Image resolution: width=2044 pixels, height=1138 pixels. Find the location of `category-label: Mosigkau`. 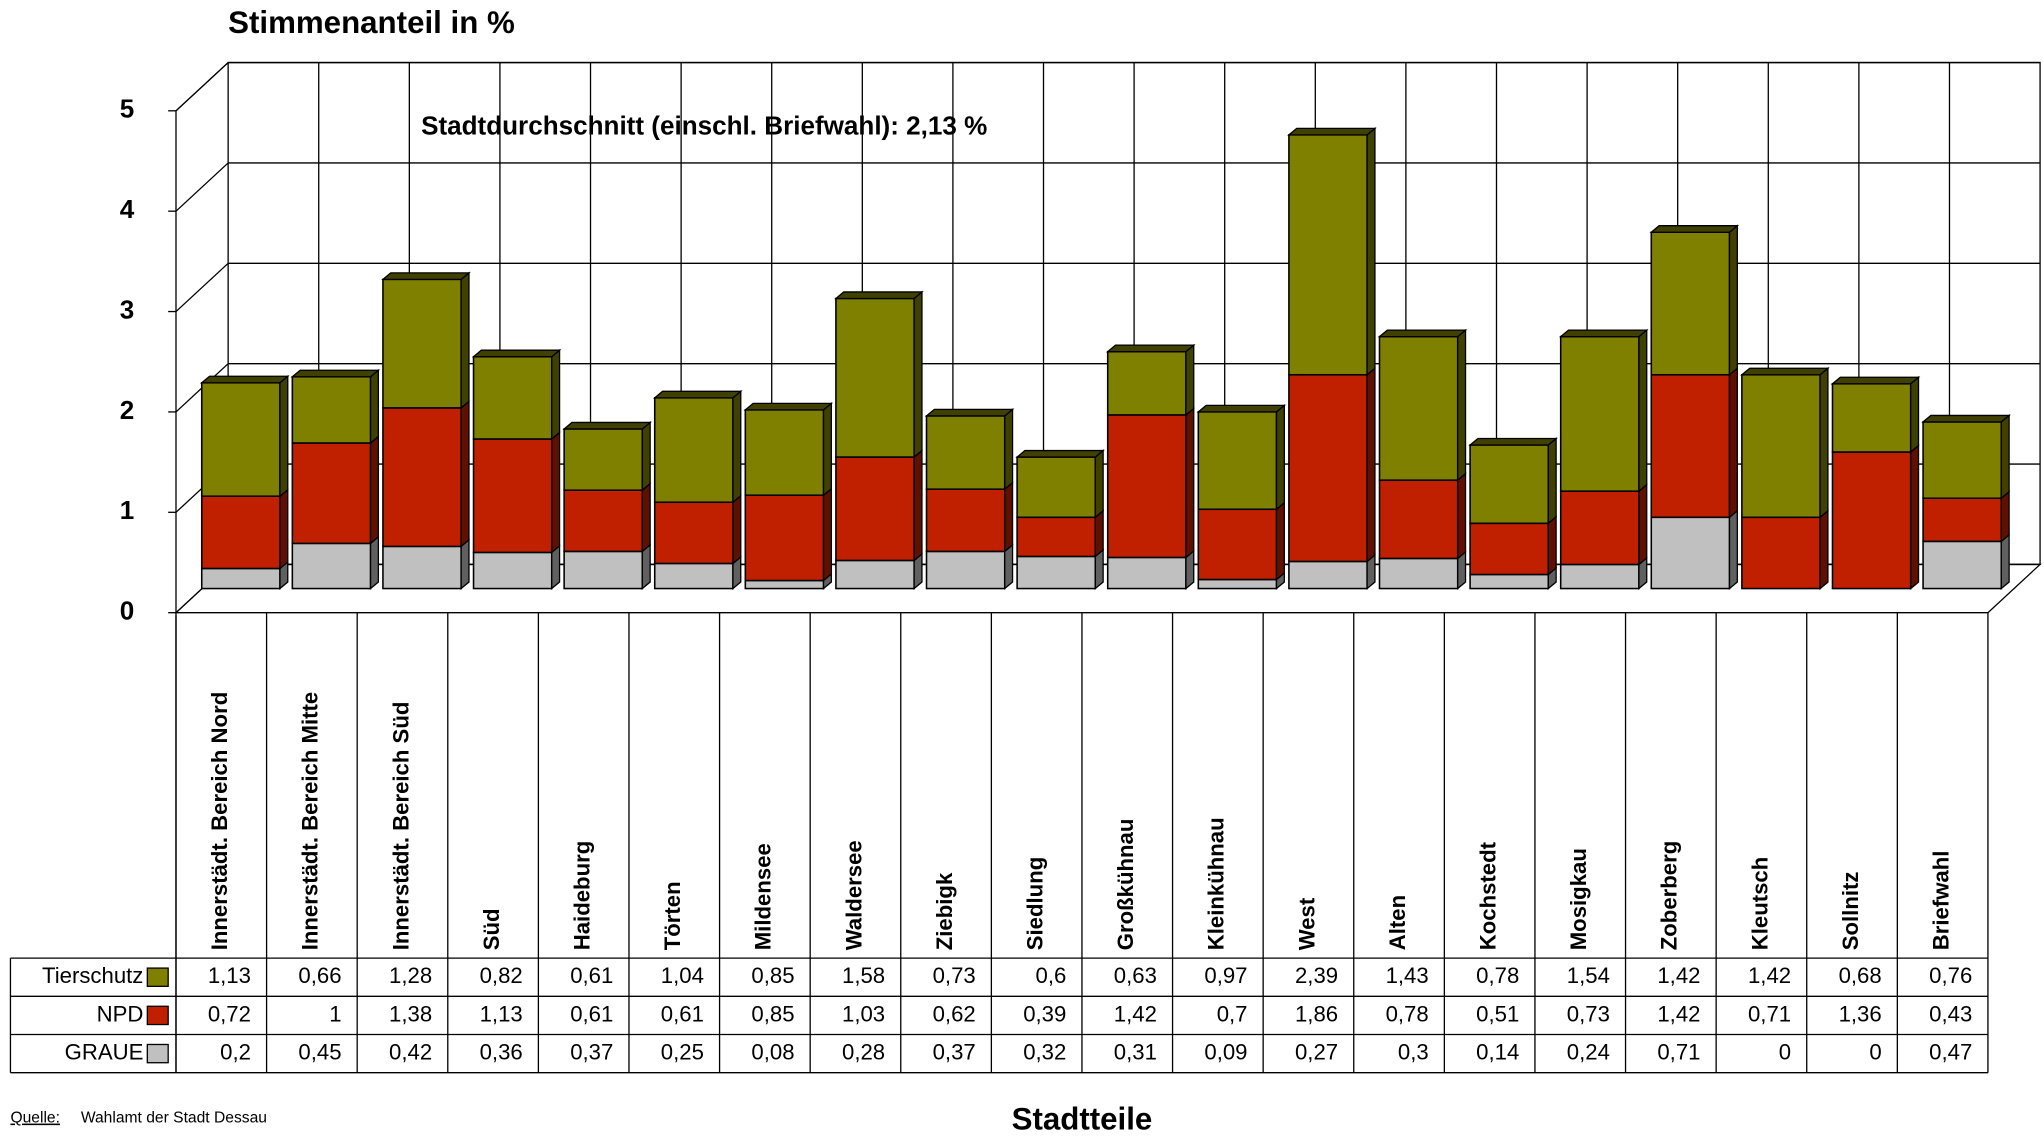

category-label: Mosigkau is located at coordinates (1578, 899).